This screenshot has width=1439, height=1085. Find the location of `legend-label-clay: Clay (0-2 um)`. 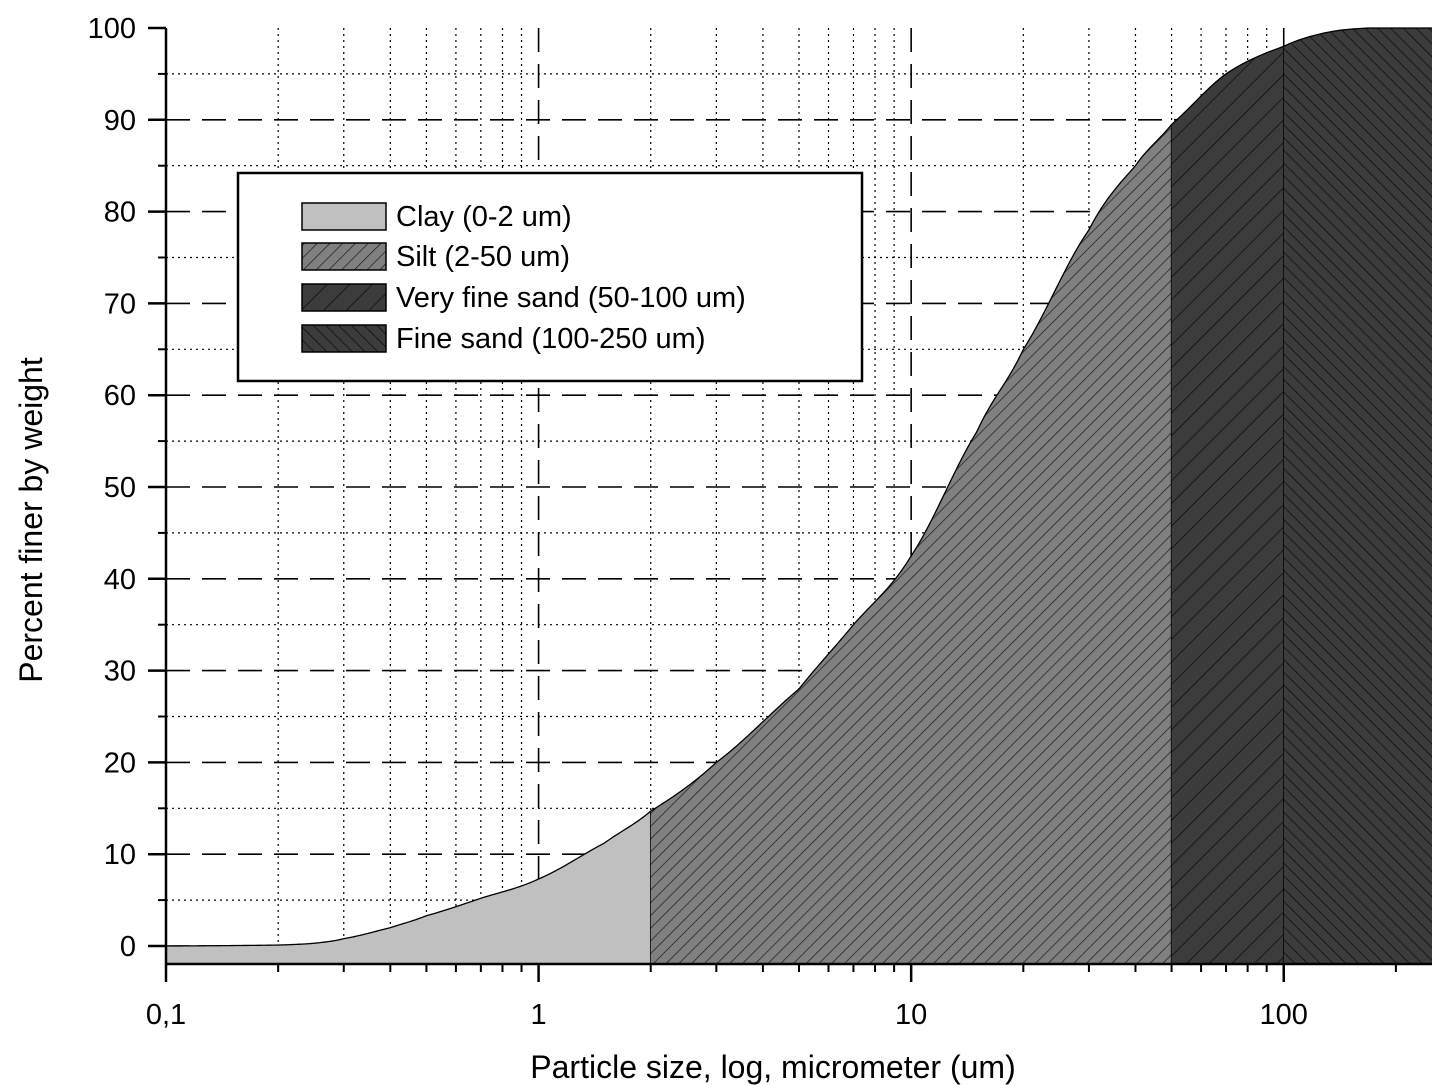

legend-label-clay: Clay (0-2 um) is located at coordinates (484, 217).